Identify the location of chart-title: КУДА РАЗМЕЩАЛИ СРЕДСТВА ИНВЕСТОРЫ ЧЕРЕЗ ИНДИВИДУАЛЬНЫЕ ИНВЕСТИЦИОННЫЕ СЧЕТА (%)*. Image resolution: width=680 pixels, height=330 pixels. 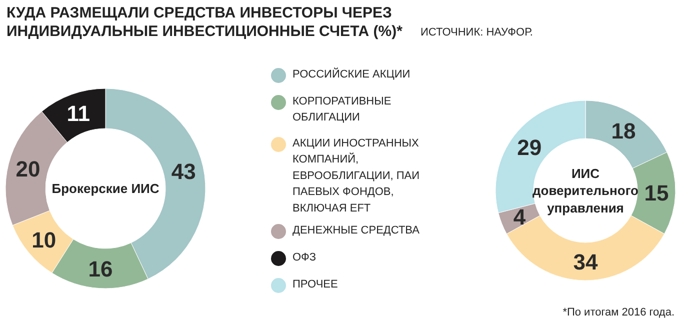
(204, 22).